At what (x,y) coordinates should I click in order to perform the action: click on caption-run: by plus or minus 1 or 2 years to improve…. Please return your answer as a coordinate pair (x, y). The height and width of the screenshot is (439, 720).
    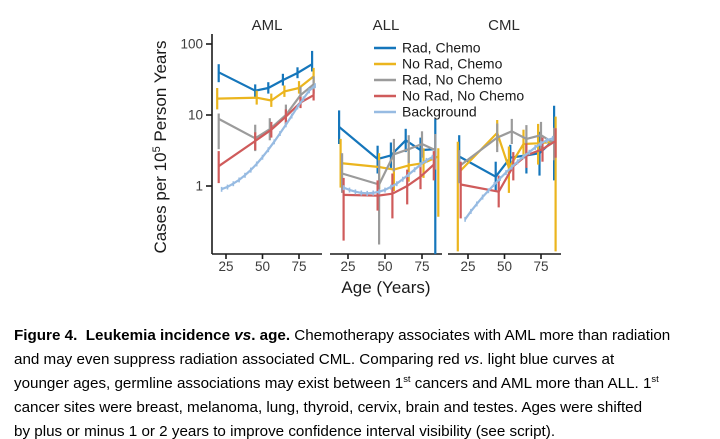
    Looking at the image, I should click on (285, 431).